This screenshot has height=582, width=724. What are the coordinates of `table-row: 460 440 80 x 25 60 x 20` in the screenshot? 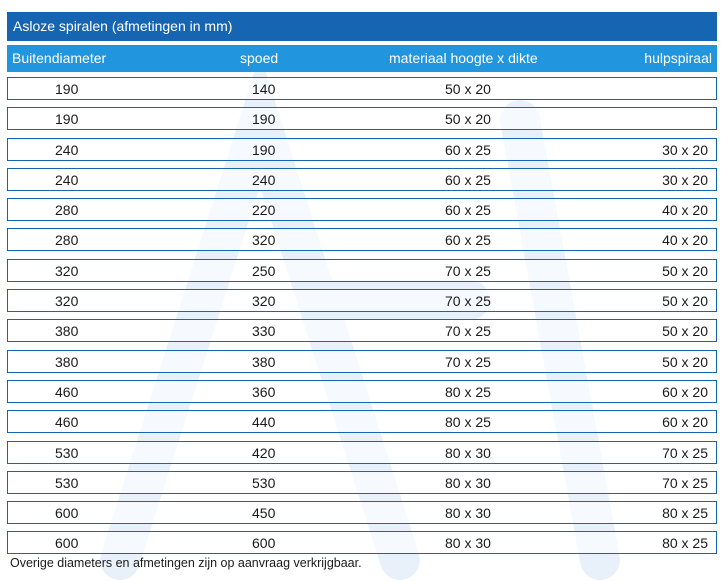 It's located at (362, 422).